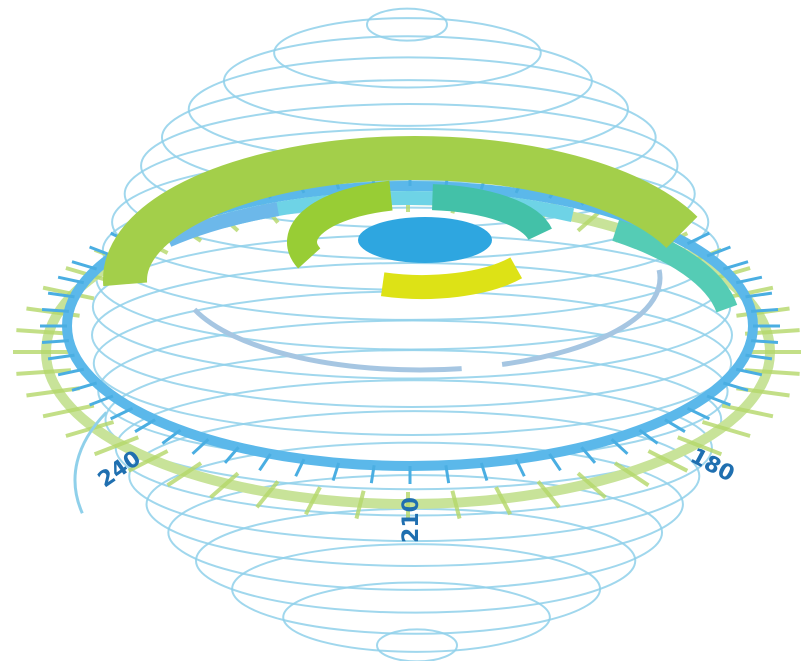 The height and width of the screenshot is (661, 801). I want to click on scale-label: 210, so click(411, 520).